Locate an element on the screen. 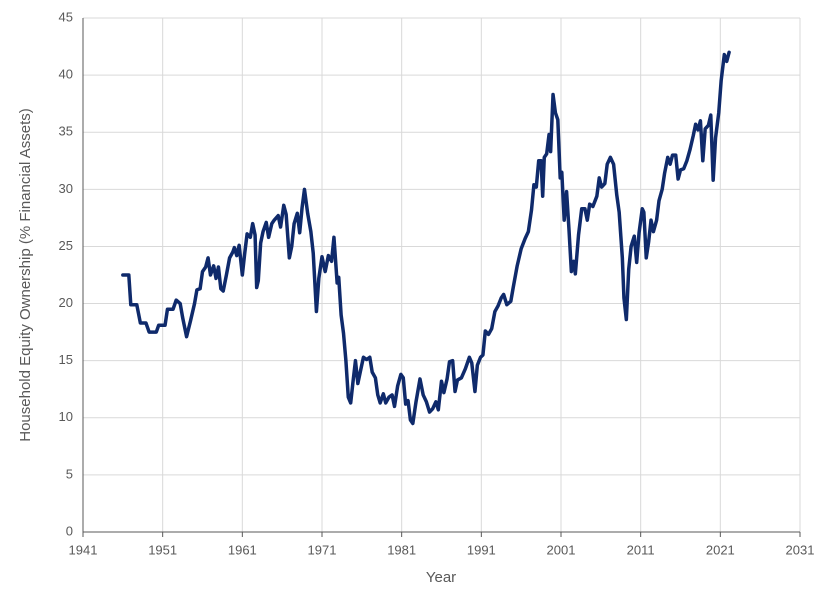 The width and height of the screenshot is (826, 593). x-tick-label: 1991 is located at coordinates (481, 549).